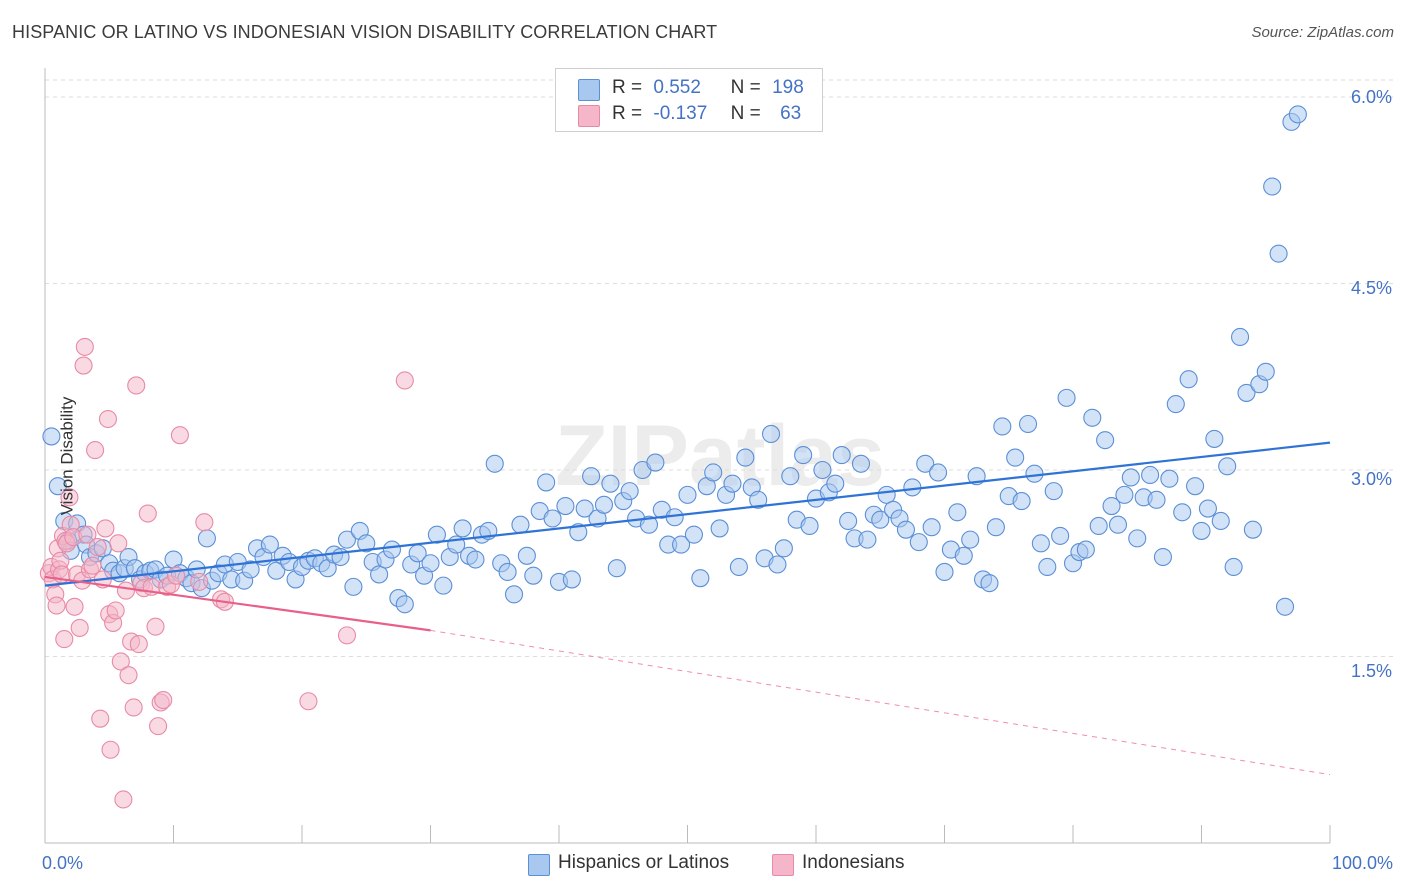 This screenshot has width=1406, height=892. I want to click on source-label: Source: ZipAtlas.com, so click(1322, 32).